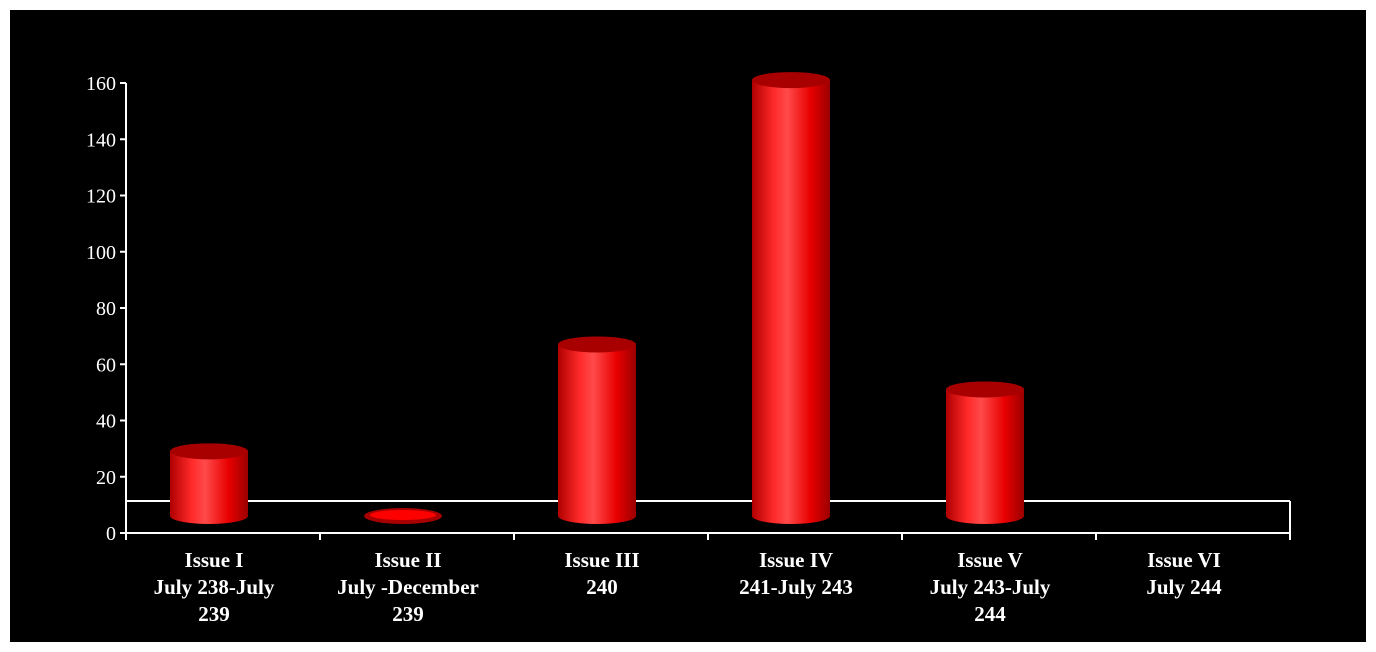 The image size is (1376, 652). Describe the element at coordinates (601, 560) in the screenshot. I see `x-tick-label-line: Issue III` at that location.